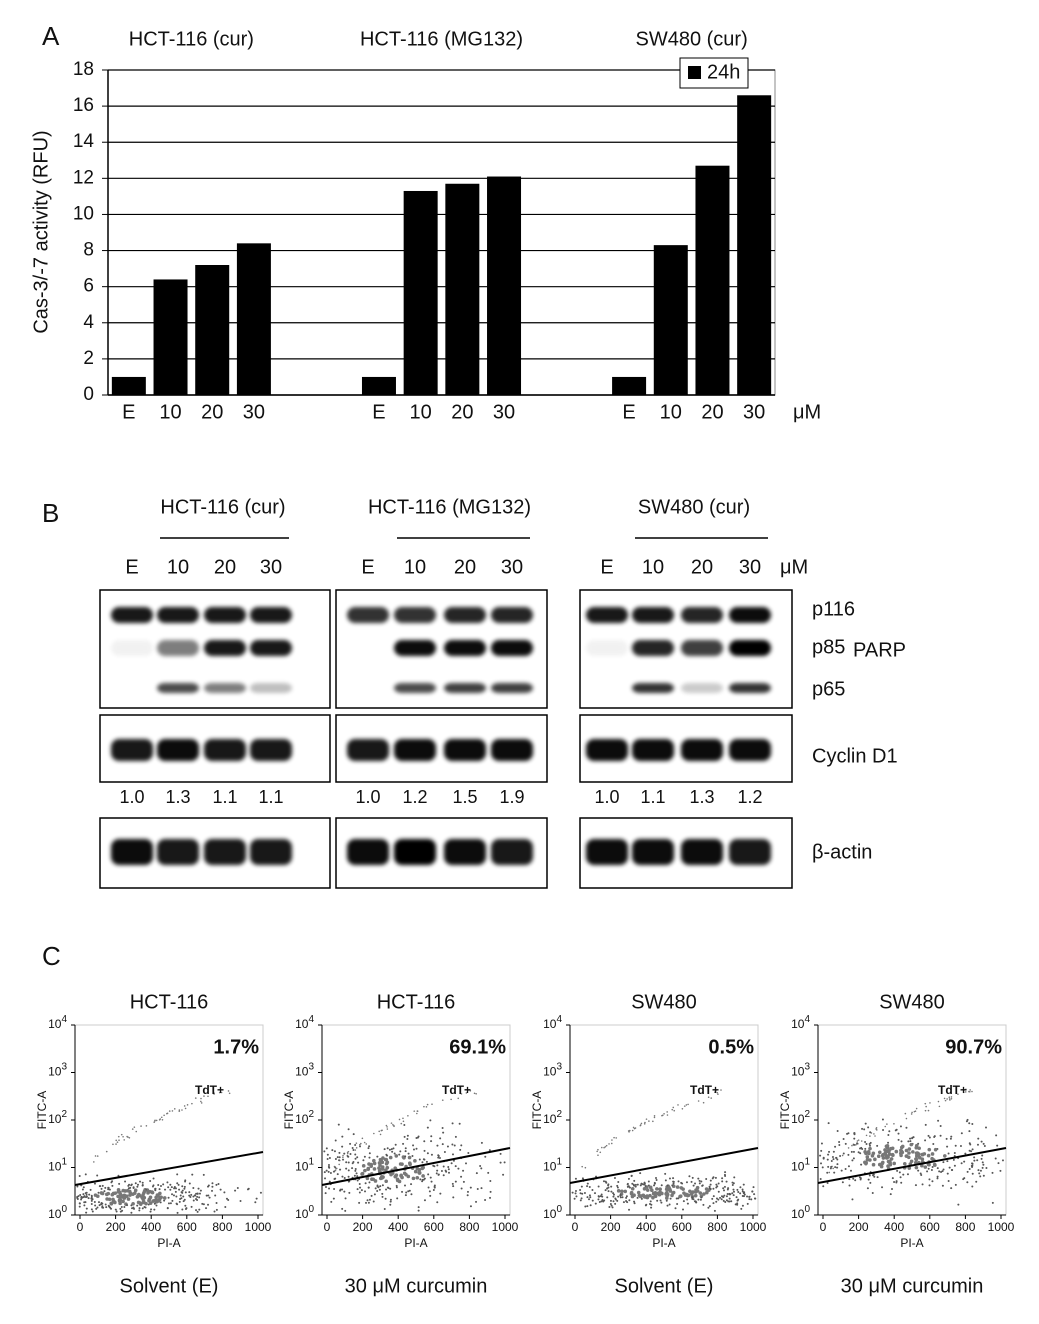 The image size is (1039, 1324). Describe the element at coordinates (807, 412) in the screenshot. I see `unit-label: μM` at that location.